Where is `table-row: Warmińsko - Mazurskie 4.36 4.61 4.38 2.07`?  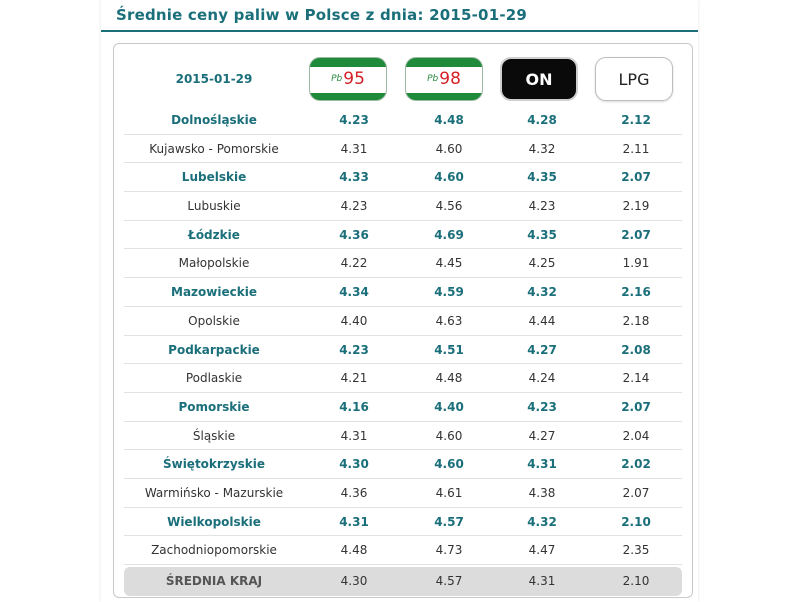
table-row: Warmińsko - Mazurskie 4.36 4.61 4.38 2.07 is located at coordinates (403, 493).